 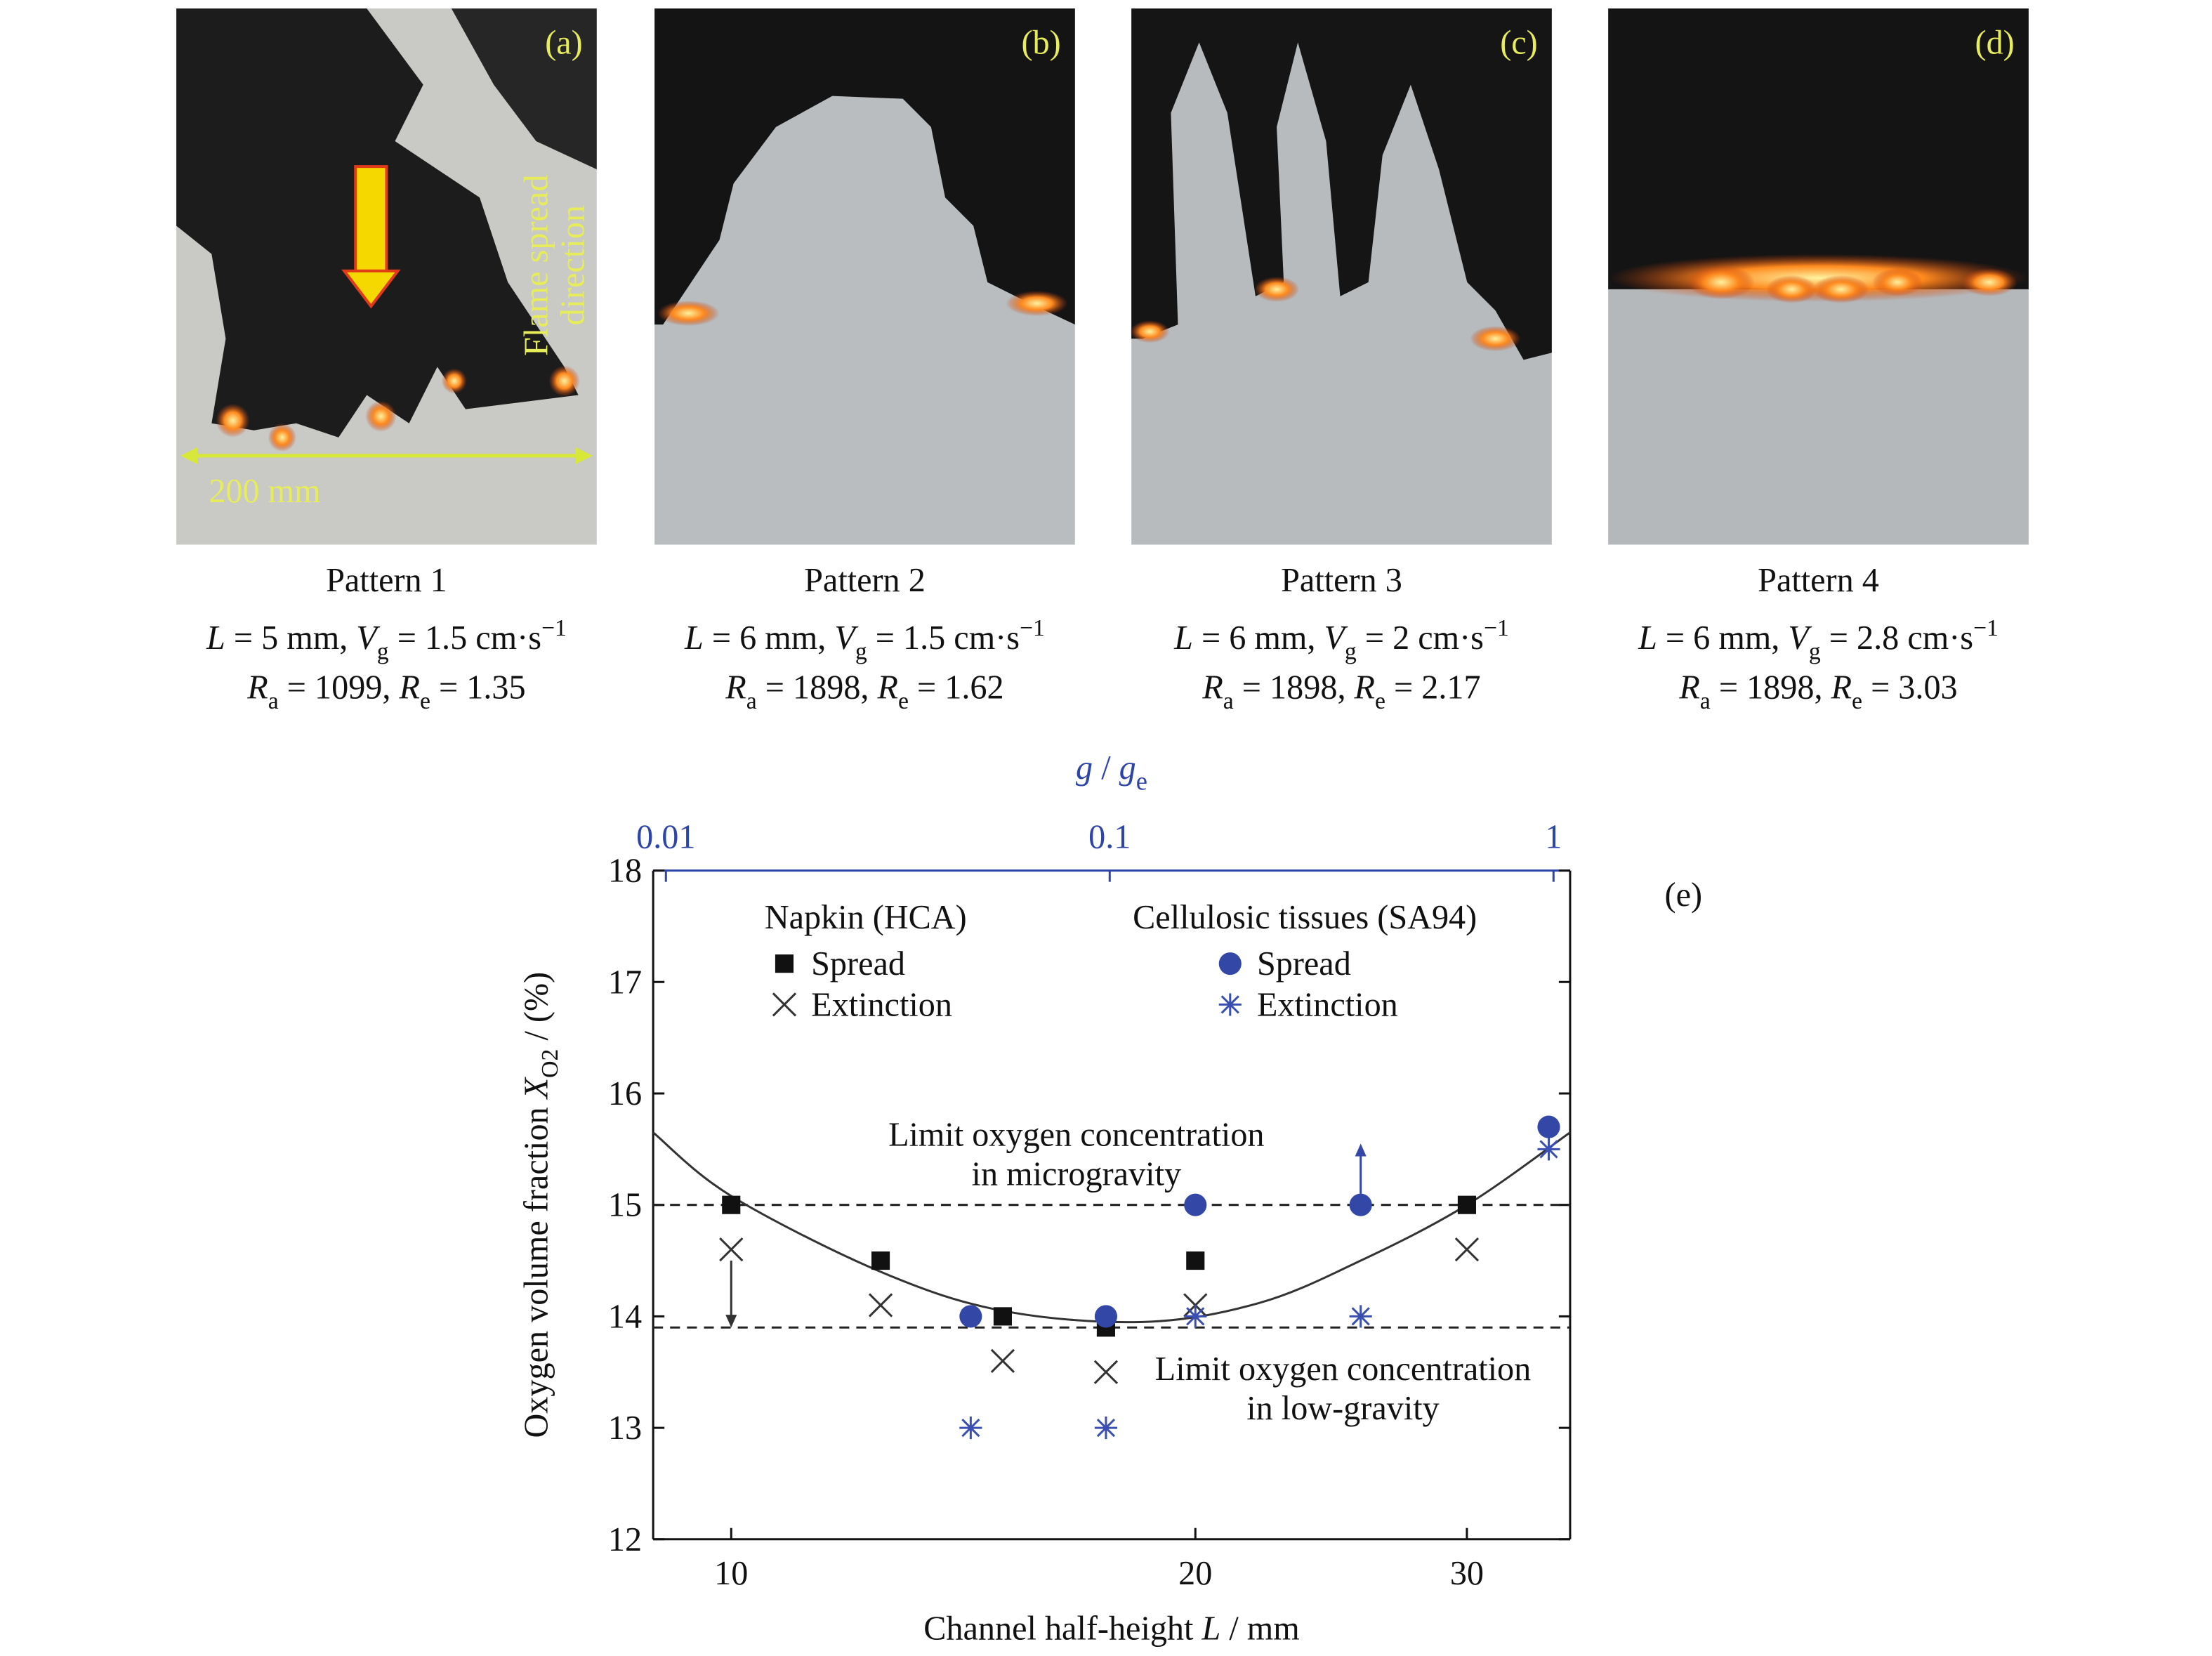 What do you see at coordinates (625, 982) in the screenshot?
I see `y-tick-label: 17` at bounding box center [625, 982].